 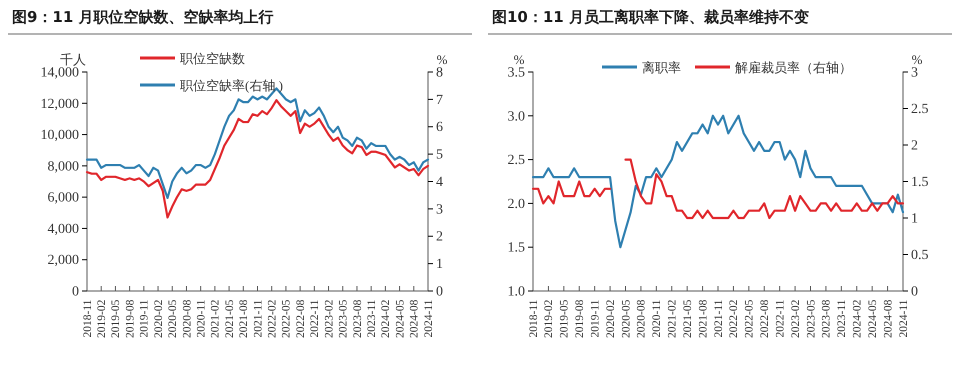 I want to click on y-tick-label: 6,000, so click(x=63, y=198).